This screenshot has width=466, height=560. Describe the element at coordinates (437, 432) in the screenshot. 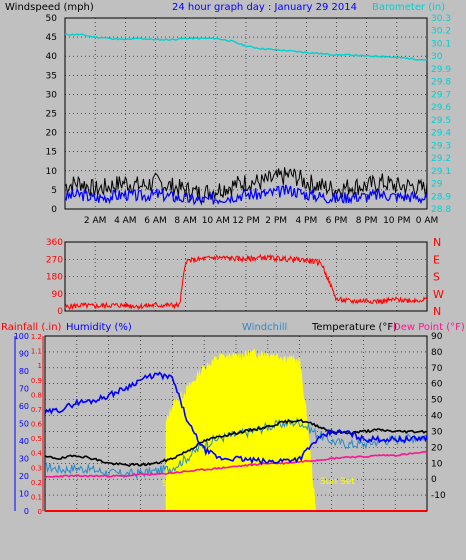

I see `temperature-tick-label: 30` at that location.